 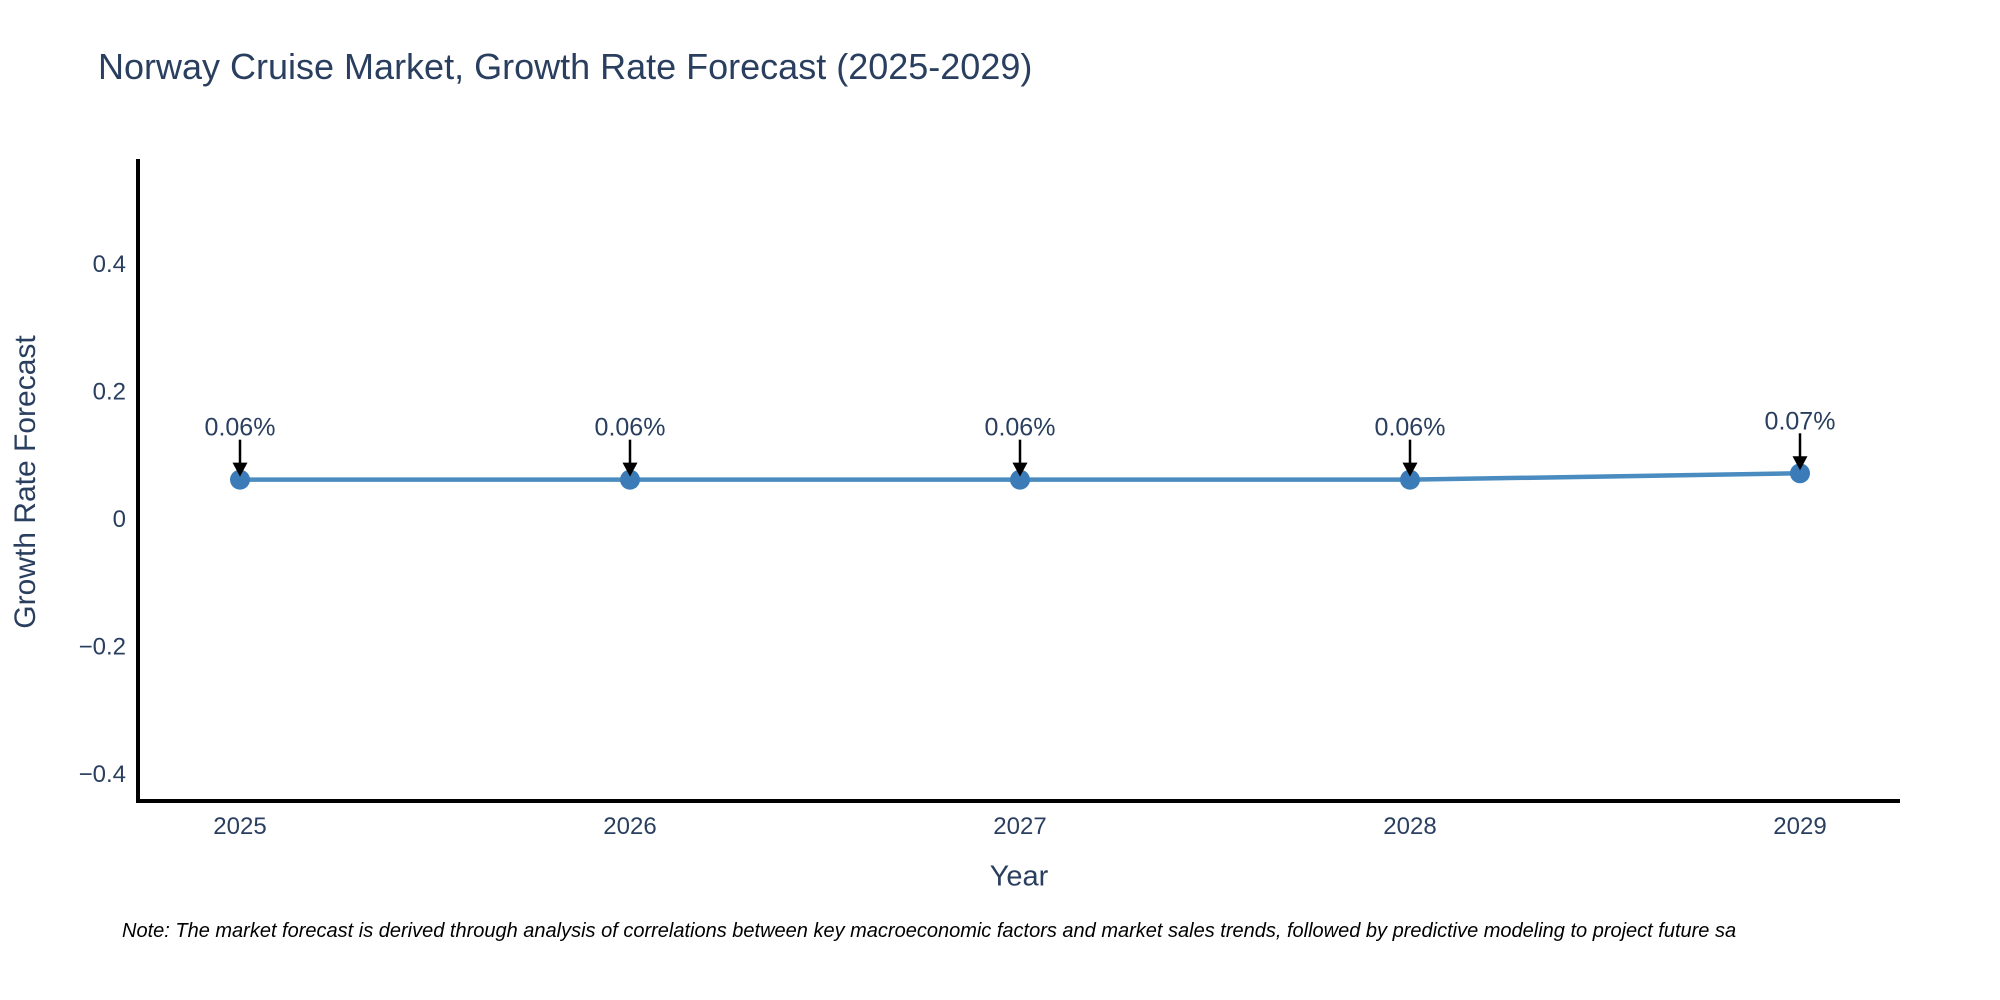 What do you see at coordinates (1799, 826) in the screenshot?
I see `x-tick-label: 2029` at bounding box center [1799, 826].